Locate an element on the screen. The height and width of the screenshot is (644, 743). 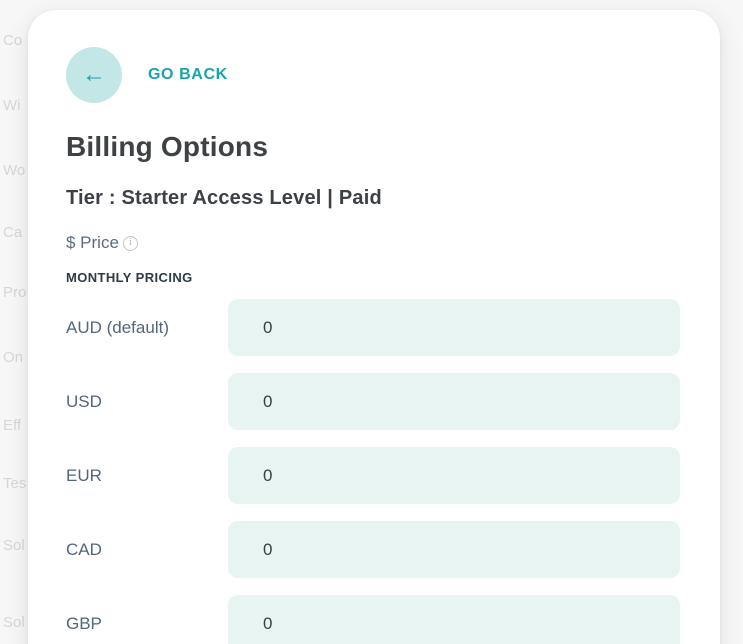
page-title: Billing Options is located at coordinates (167, 146).